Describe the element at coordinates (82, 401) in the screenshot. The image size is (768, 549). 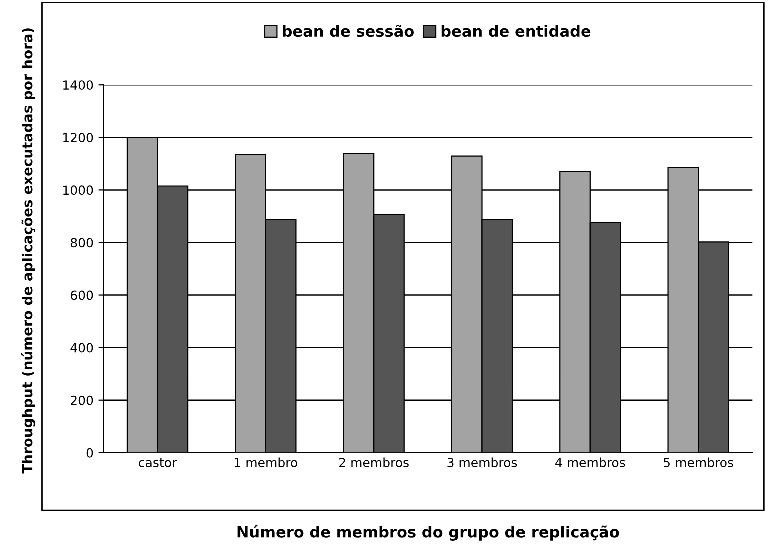
I see `y-tick-label: 200` at that location.